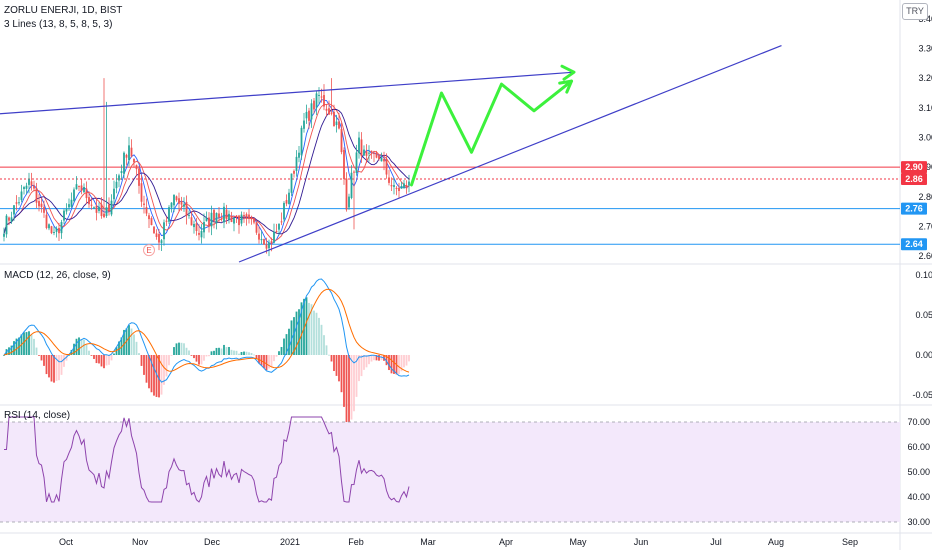 The image size is (932, 555). Describe the element at coordinates (458, 542) in the screenshot. I see `time-axis: Oct Nov Dec 2021 Feb Mar Apr May Jun Jul Aug Sep` at that location.